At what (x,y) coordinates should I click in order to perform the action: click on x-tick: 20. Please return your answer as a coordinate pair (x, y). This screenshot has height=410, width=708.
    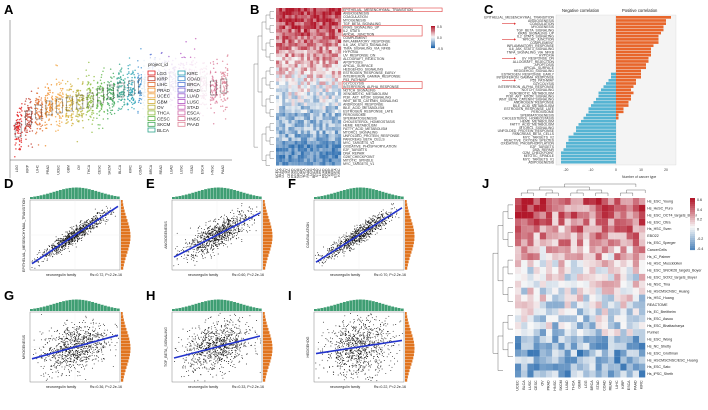
    Looking at the image, I should click on (666, 170).